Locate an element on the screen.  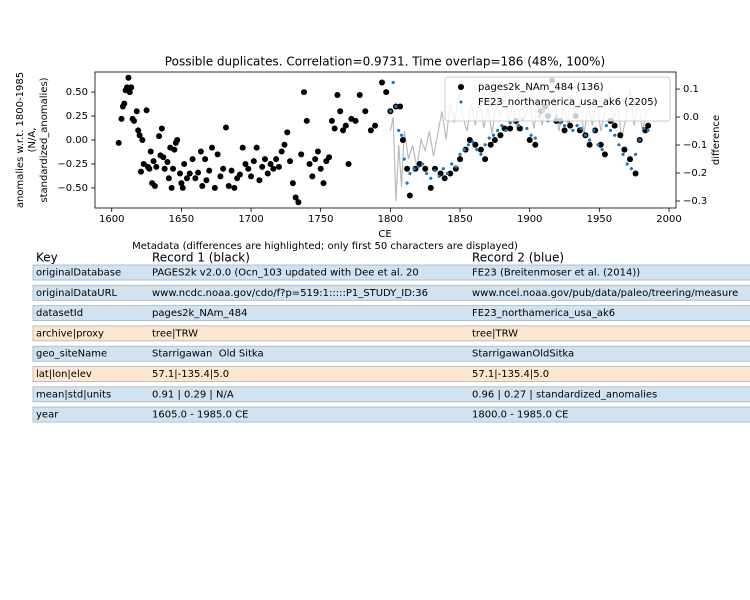
y2-tick-label: −0.3 is located at coordinates (695, 201).